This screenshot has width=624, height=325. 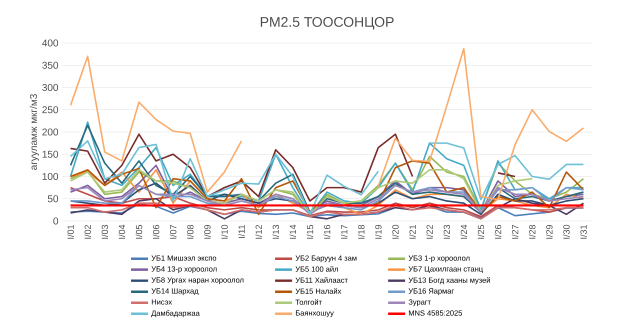 I want to click on x-tick-label: I/18, so click(x=361, y=231).